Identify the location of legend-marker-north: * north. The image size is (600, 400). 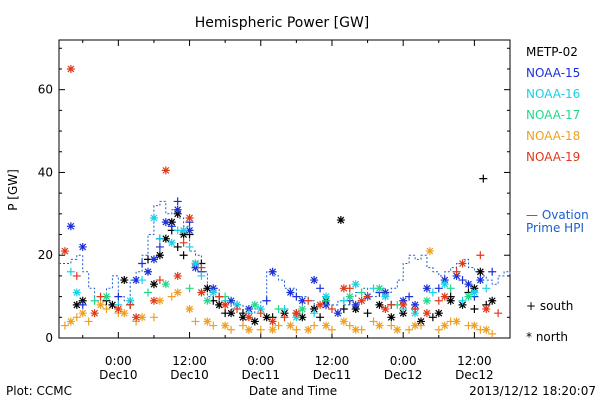
(547, 337).